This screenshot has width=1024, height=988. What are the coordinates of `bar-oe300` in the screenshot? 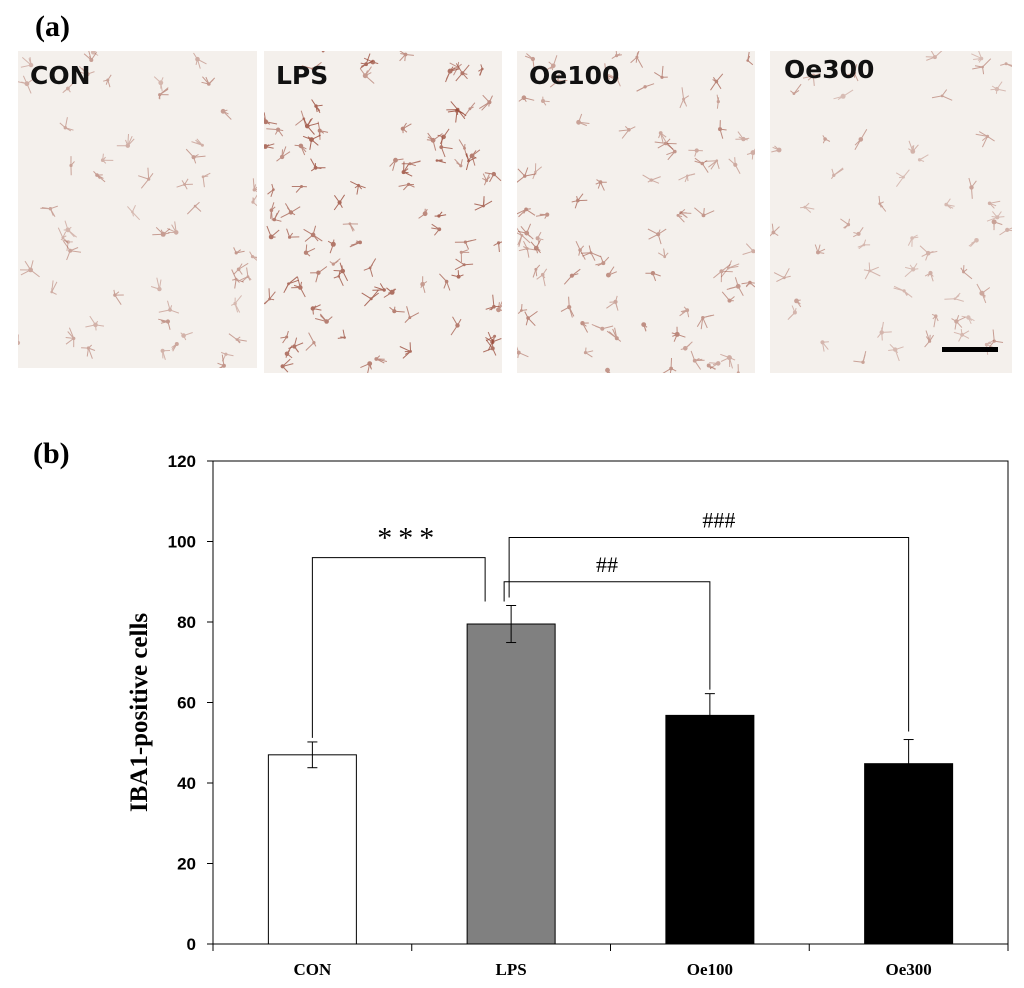 It's located at (909, 854).